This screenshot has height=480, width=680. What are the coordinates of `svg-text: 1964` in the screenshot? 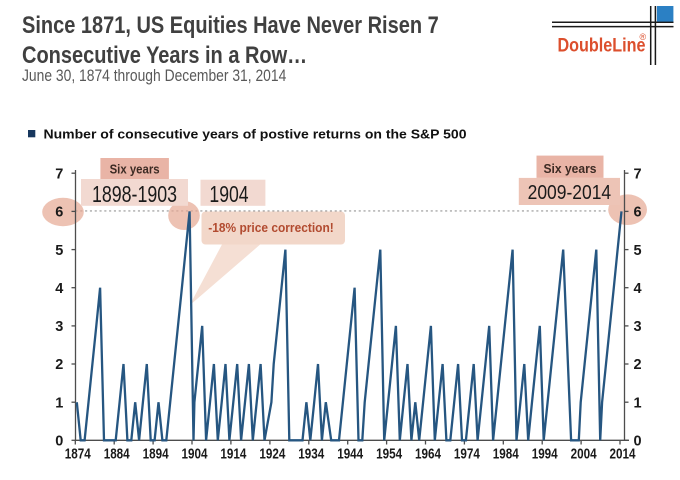 It's located at (428, 455).